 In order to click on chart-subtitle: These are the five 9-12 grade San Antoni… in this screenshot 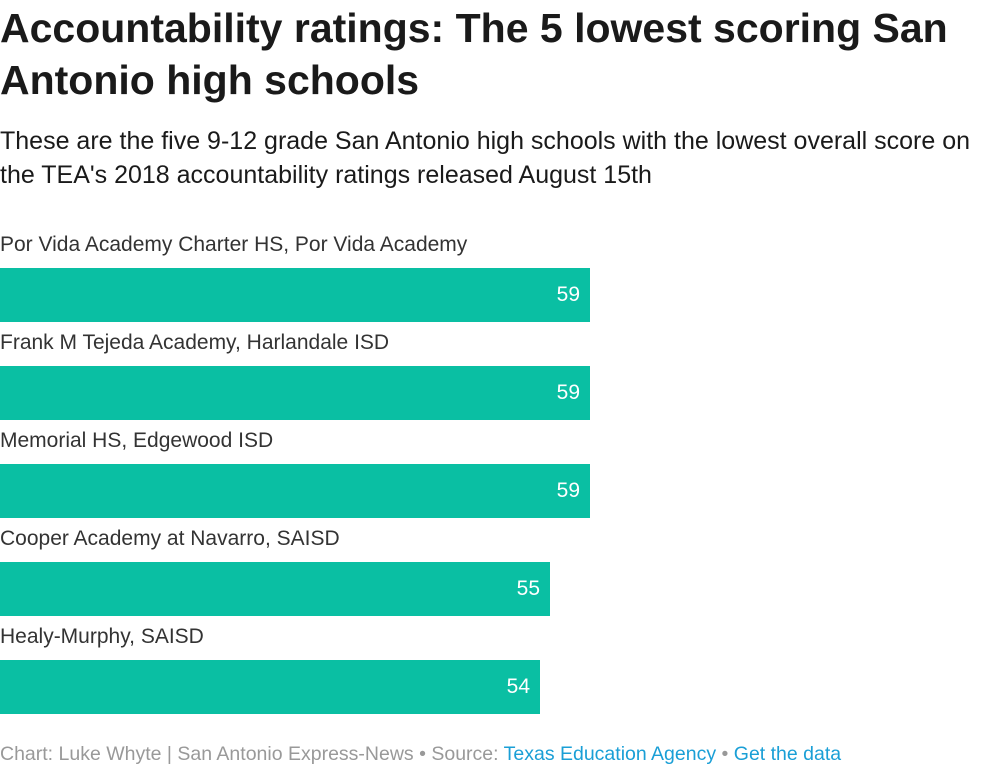, I will do `click(485, 158)`.